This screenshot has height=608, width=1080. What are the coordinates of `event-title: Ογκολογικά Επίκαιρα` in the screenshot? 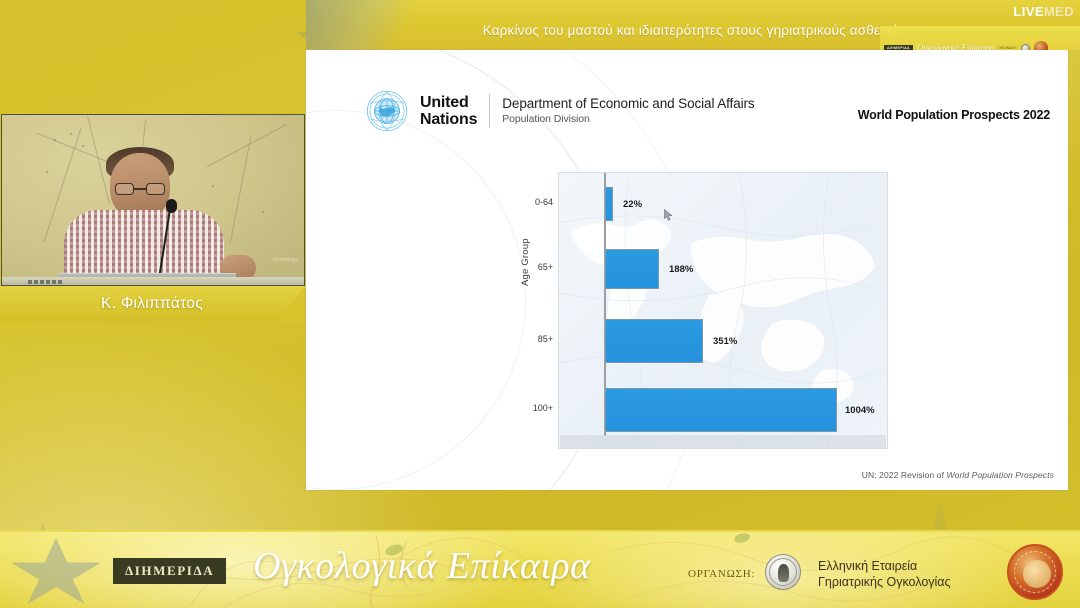 It's located at (422, 566).